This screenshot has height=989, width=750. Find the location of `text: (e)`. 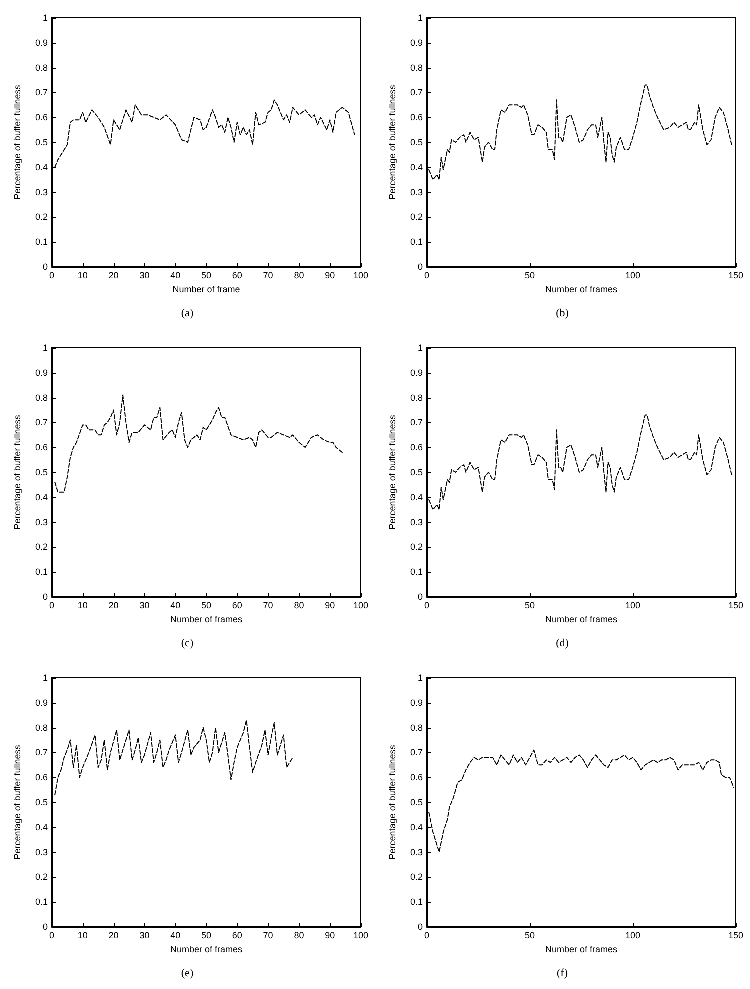

text: (e) is located at coordinates (187, 974).